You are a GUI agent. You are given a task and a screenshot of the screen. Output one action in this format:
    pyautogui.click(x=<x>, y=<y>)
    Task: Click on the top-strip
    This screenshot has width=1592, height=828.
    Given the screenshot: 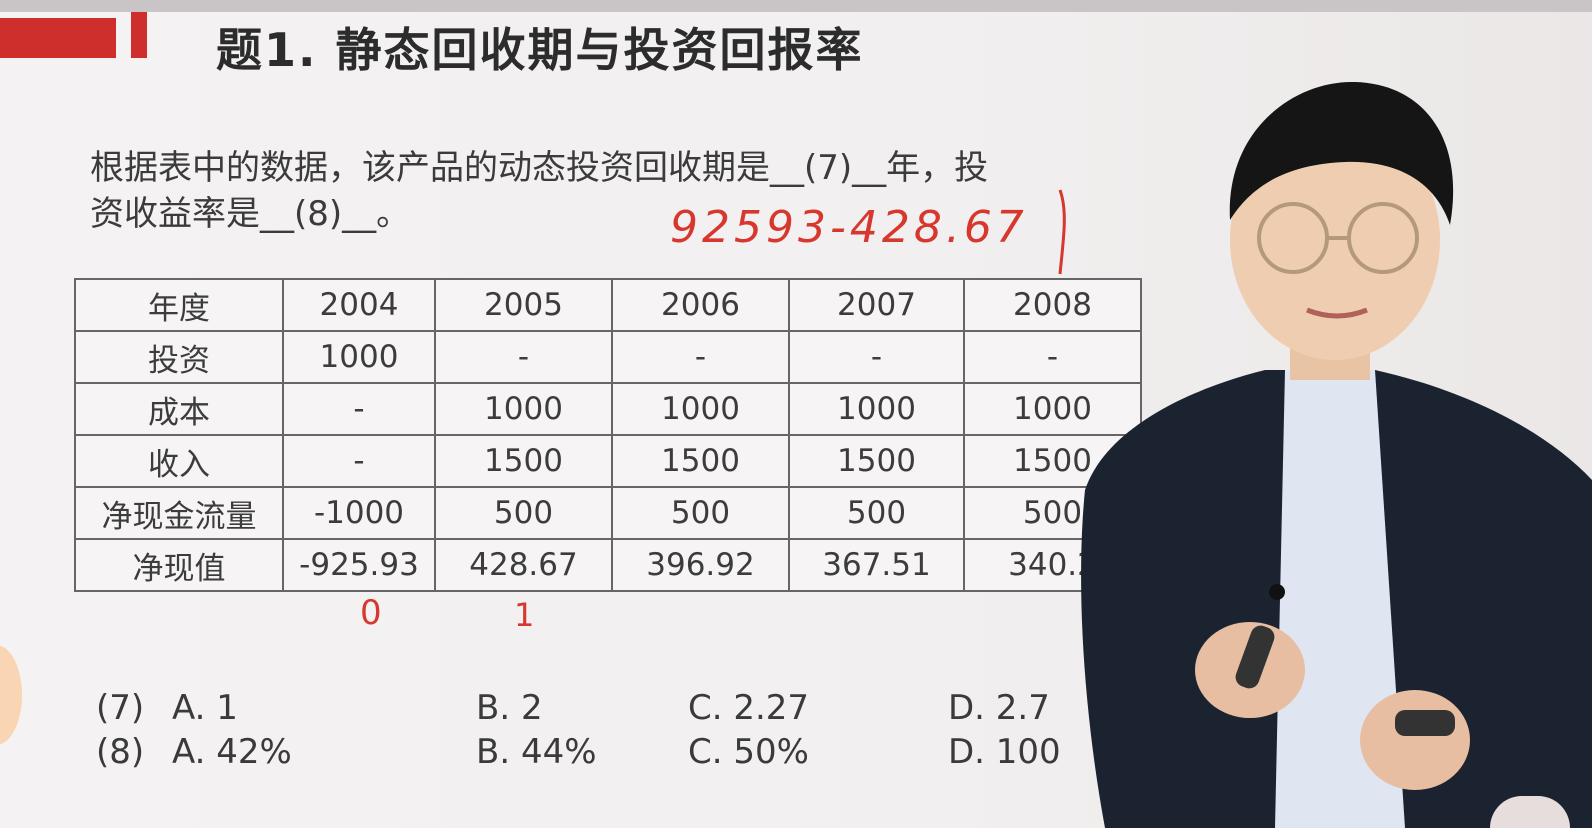 What is the action you would take?
    pyautogui.click(x=796, y=6)
    